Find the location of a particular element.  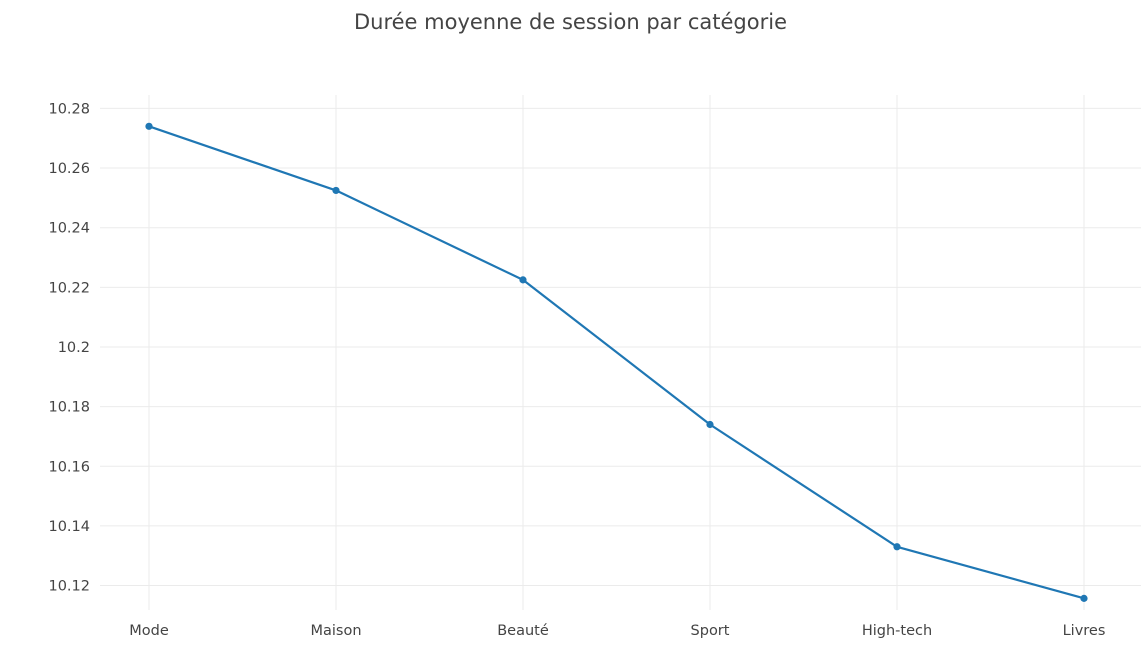

y-tick-label: 10.26 is located at coordinates (69, 169).